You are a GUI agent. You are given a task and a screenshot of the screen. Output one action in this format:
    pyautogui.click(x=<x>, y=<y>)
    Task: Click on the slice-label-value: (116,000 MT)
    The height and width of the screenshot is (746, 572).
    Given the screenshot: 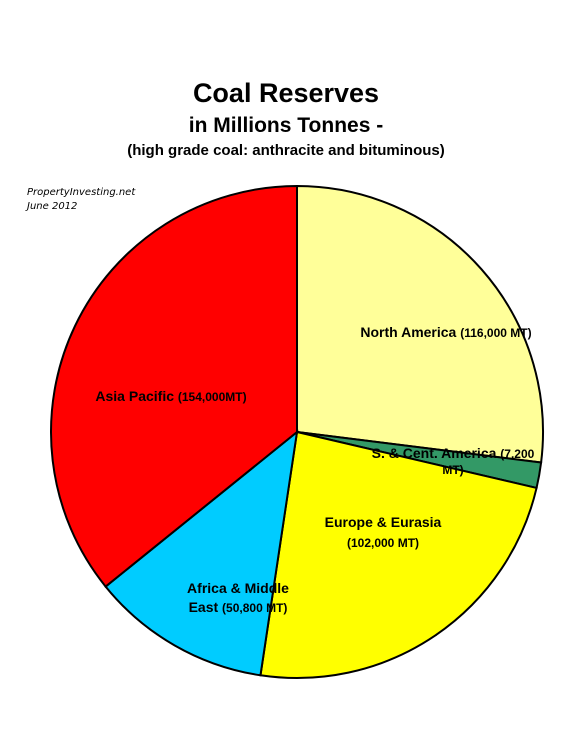 What is the action you would take?
    pyautogui.click(x=495, y=333)
    